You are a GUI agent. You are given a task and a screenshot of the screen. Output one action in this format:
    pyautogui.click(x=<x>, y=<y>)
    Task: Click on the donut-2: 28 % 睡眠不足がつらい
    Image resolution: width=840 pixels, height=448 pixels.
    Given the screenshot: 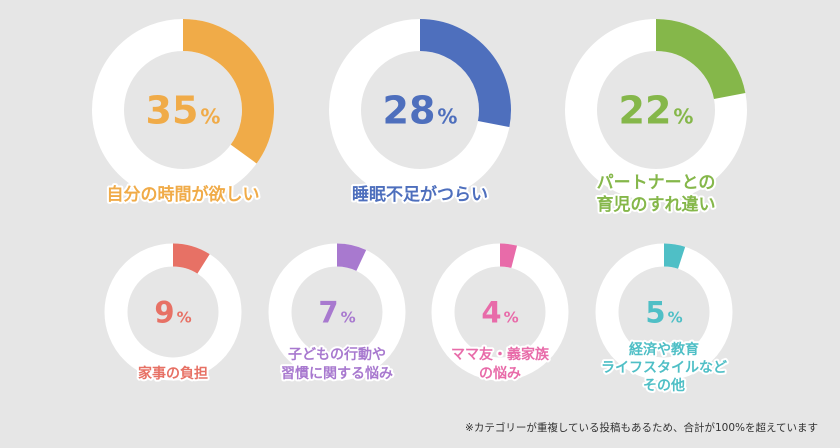 What is the action you would take?
    pyautogui.click(x=420, y=113)
    